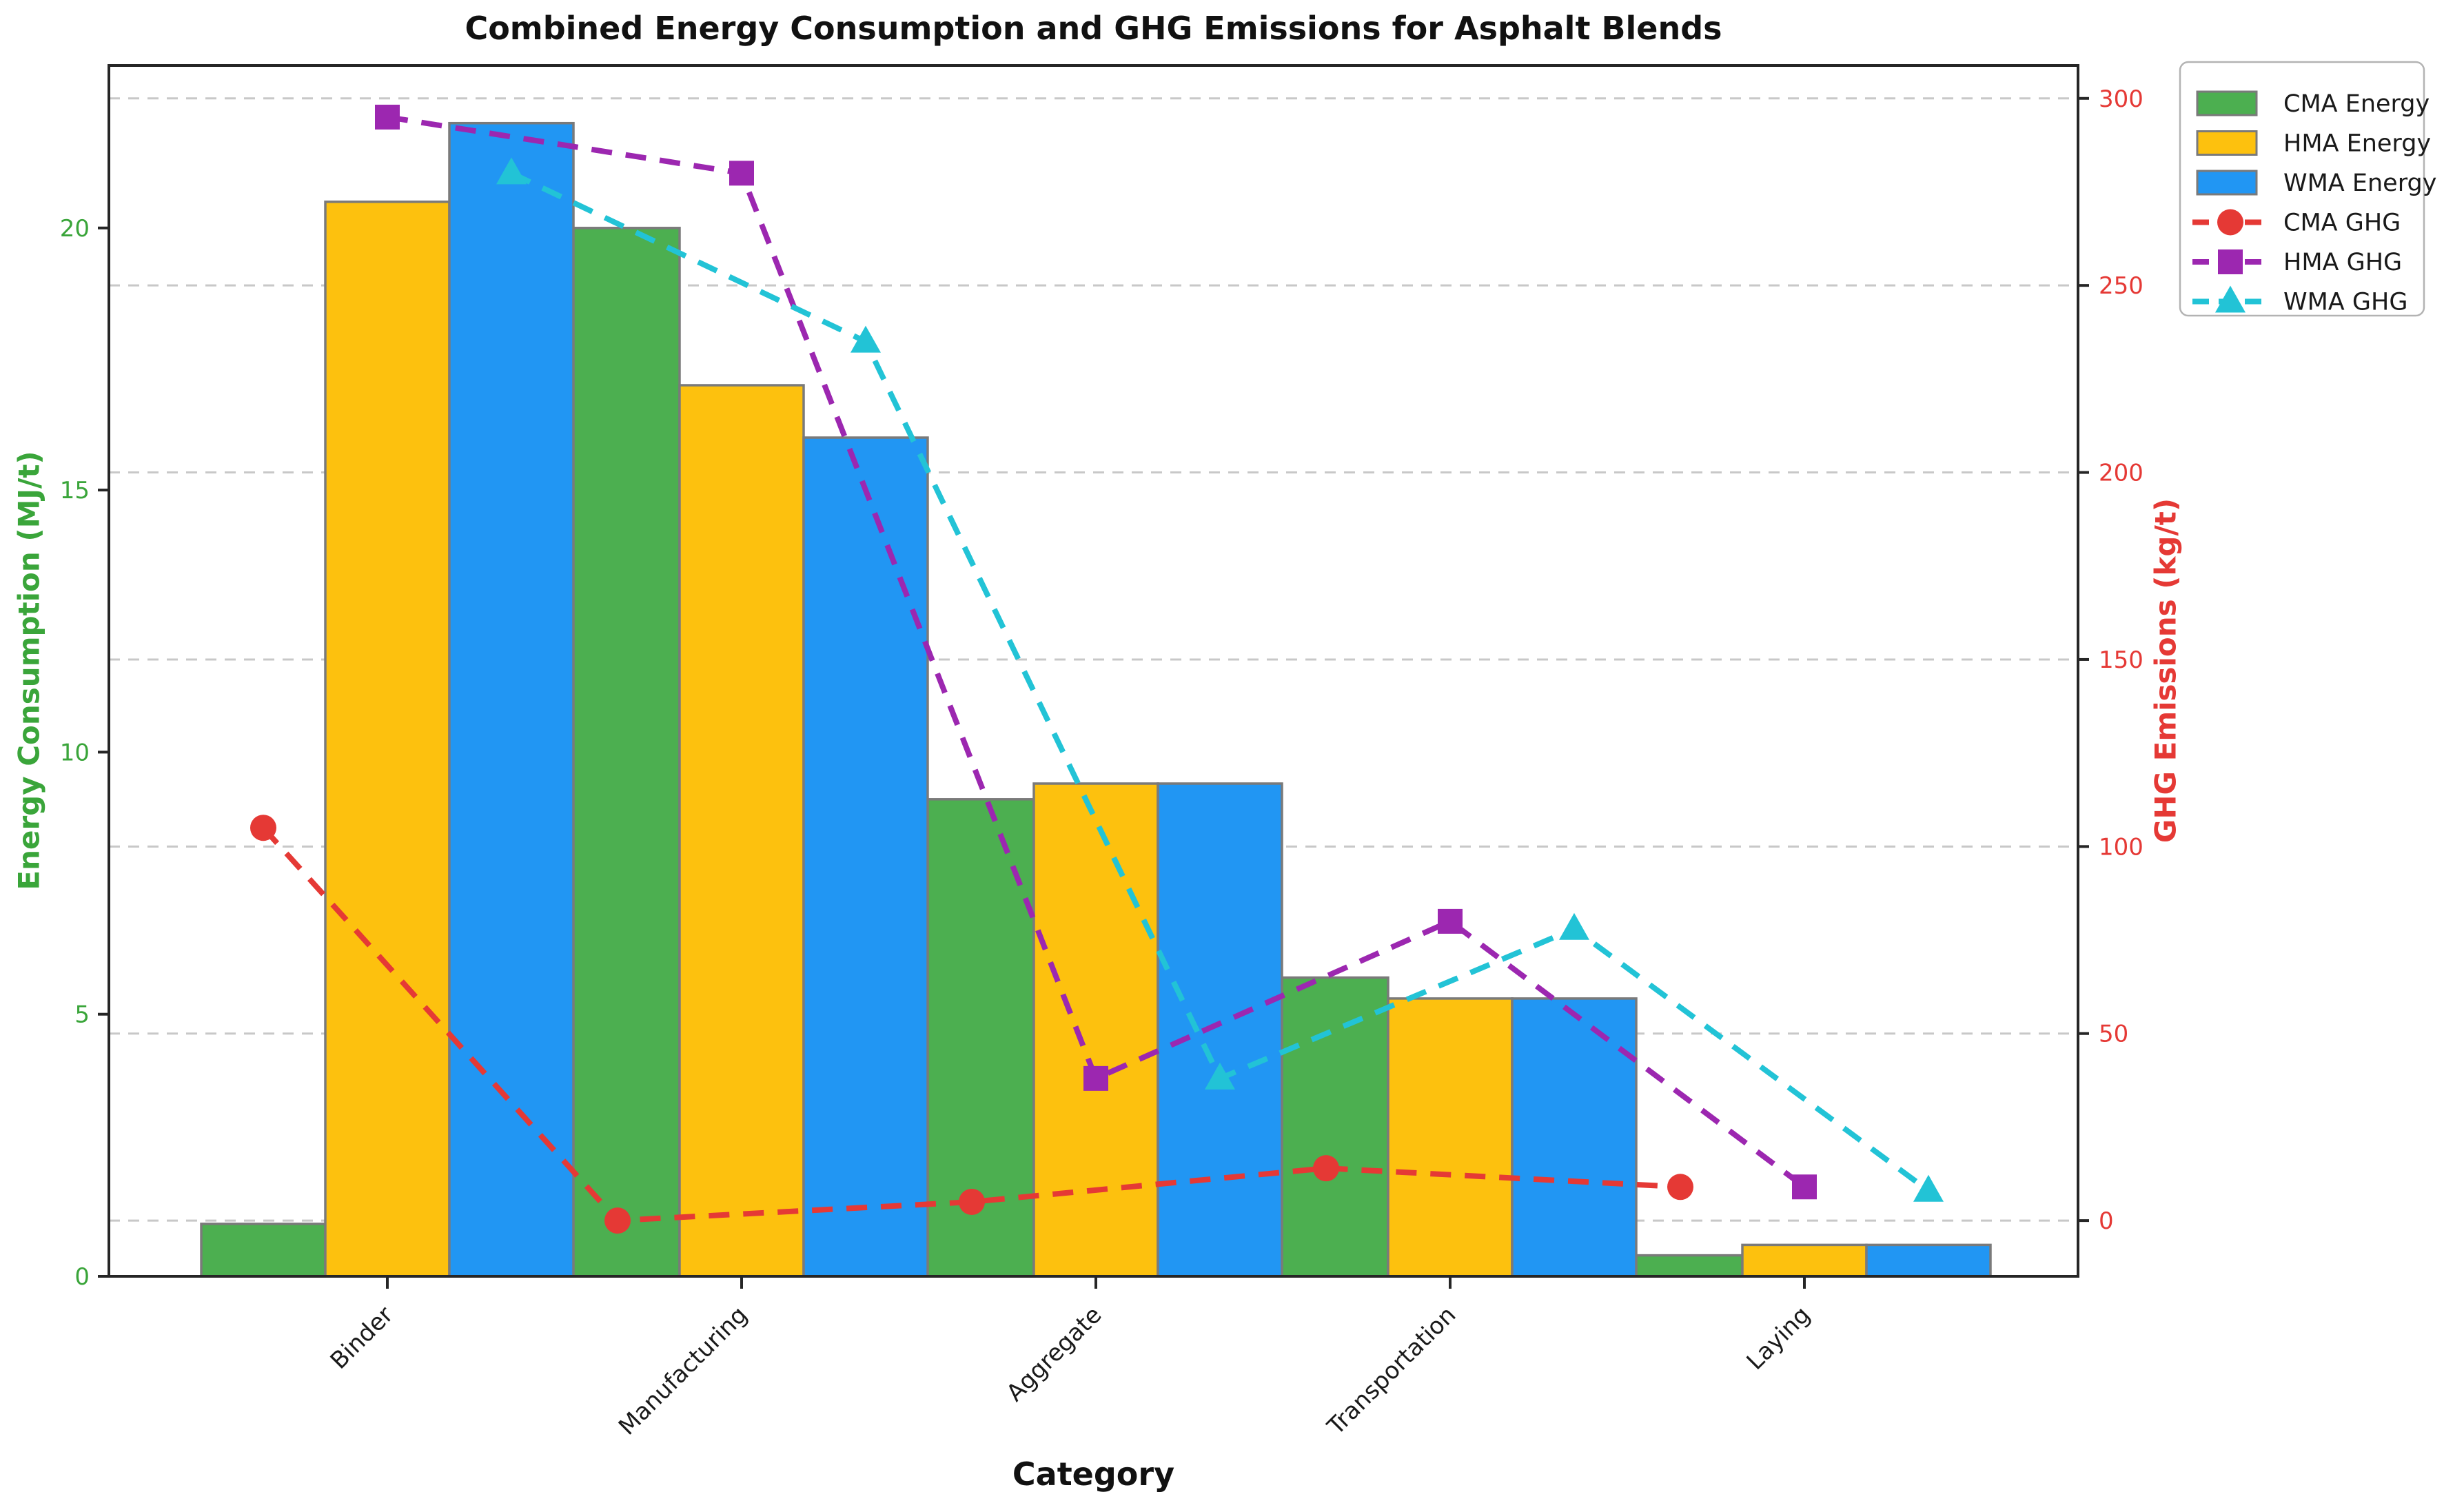 The image size is (2444, 1512). I want to click on bar-hma-energy-aggregate, so click(1095, 1030).